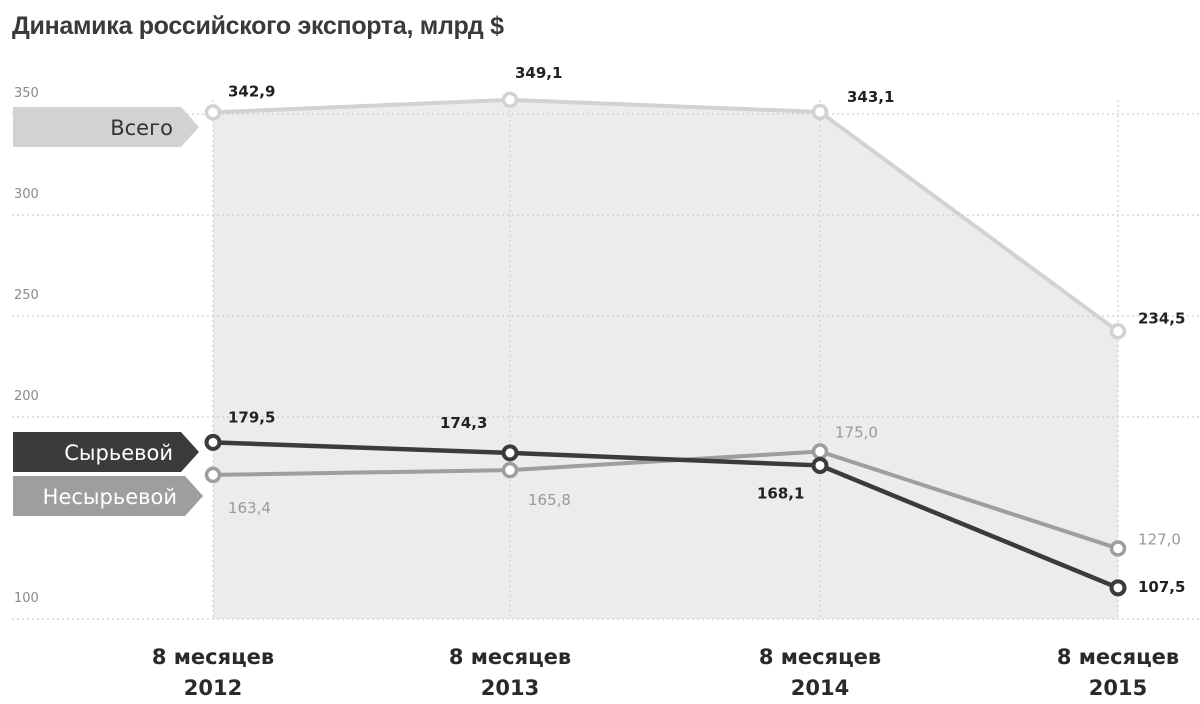 The image size is (1200, 704). What do you see at coordinates (141, 128) in the screenshot?
I see `legend-label: Всего` at bounding box center [141, 128].